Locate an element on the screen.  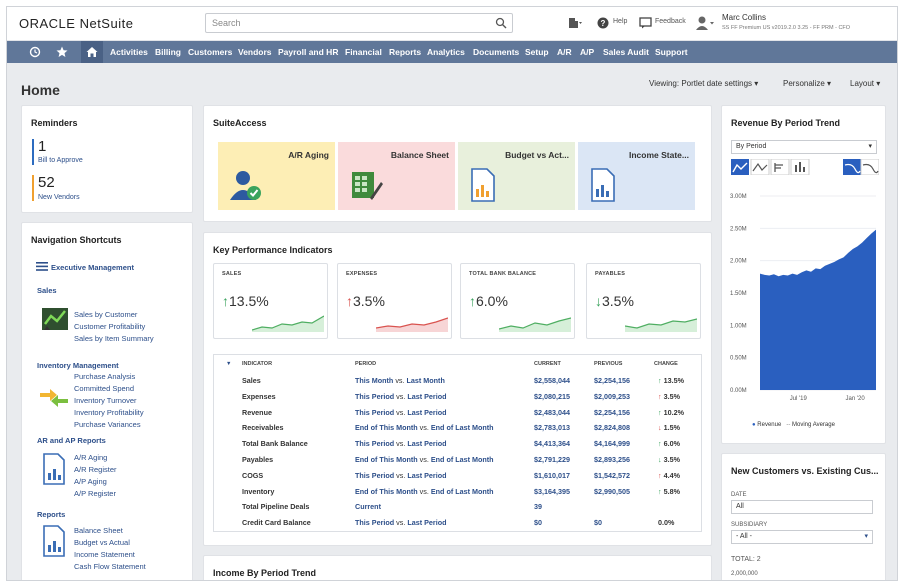
nav-support: Support is located at coordinates (671, 52).